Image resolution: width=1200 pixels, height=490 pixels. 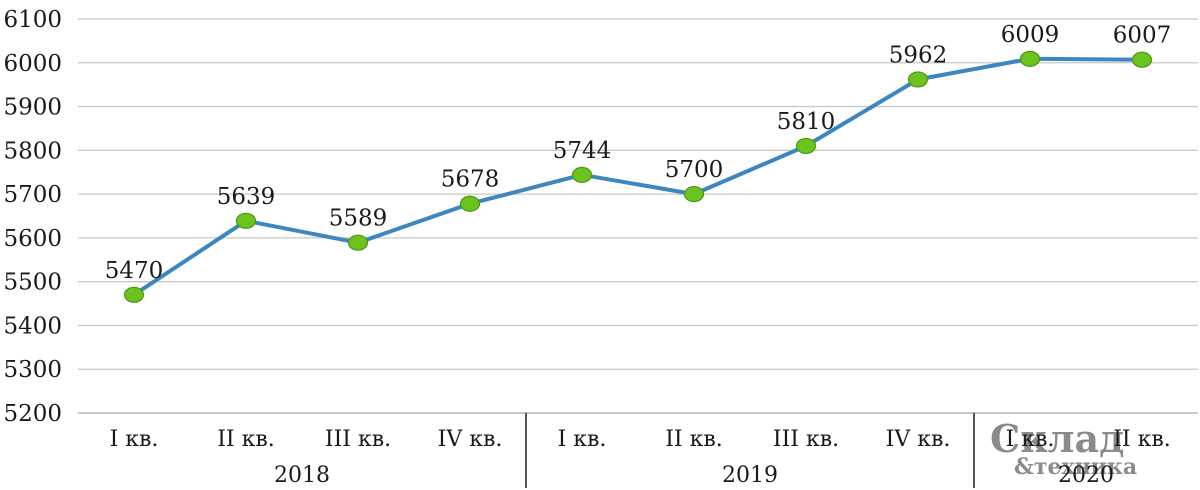 What do you see at coordinates (582, 151) in the screenshot?
I see `data-label-5: 5744` at bounding box center [582, 151].